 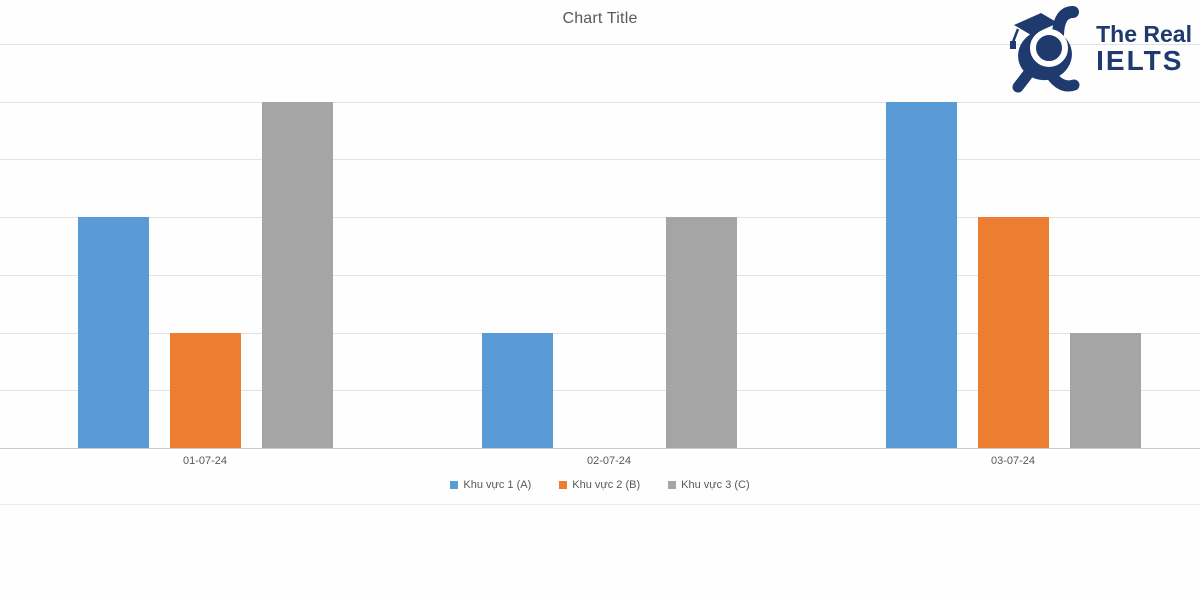 I want to click on bar-01-07-24-series2, so click(x=205, y=390).